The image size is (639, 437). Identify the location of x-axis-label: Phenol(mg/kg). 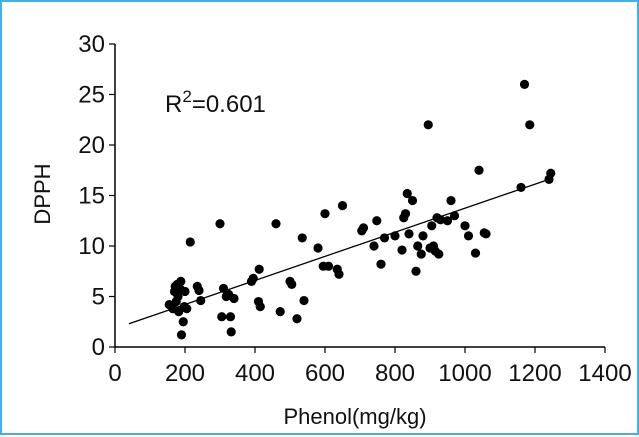
(354, 416).